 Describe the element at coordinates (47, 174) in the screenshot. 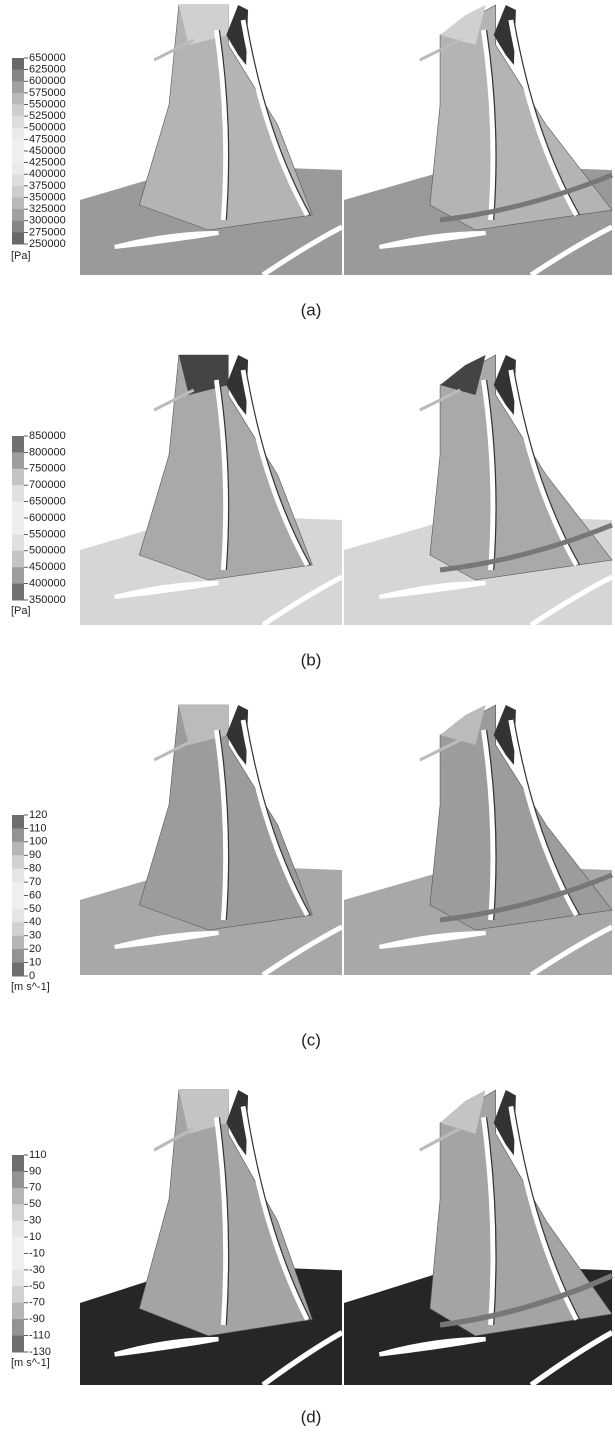

I see `colorbar-label: 400000` at that location.